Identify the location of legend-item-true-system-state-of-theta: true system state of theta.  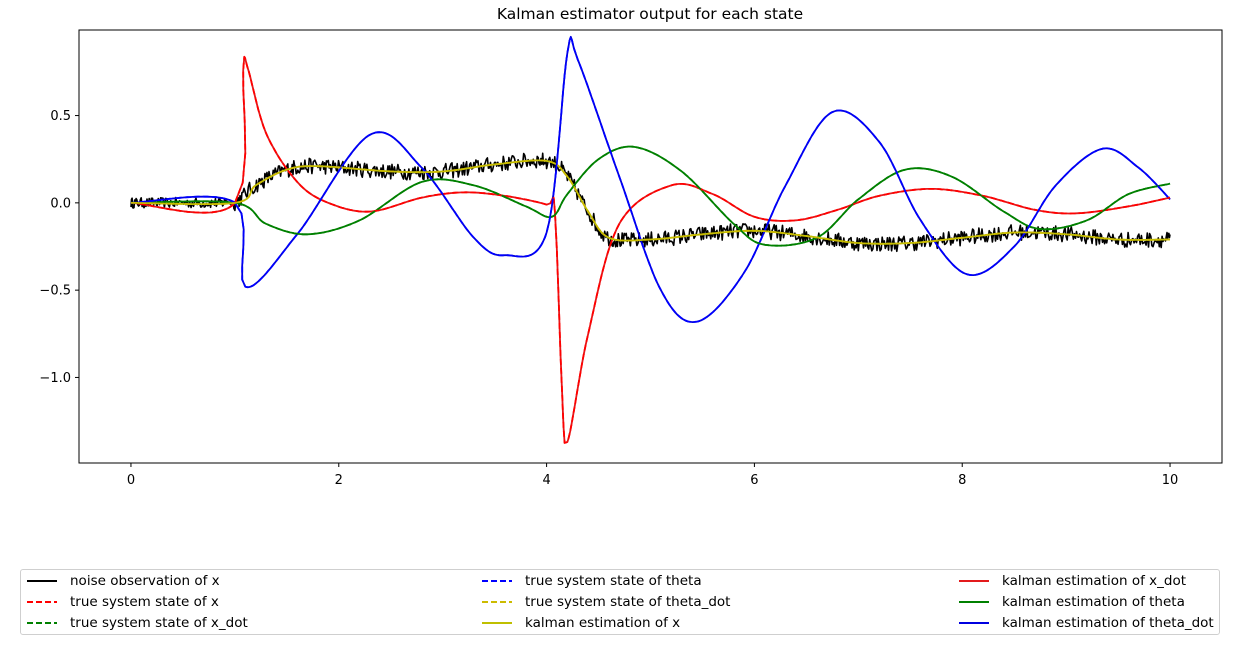
(591, 581).